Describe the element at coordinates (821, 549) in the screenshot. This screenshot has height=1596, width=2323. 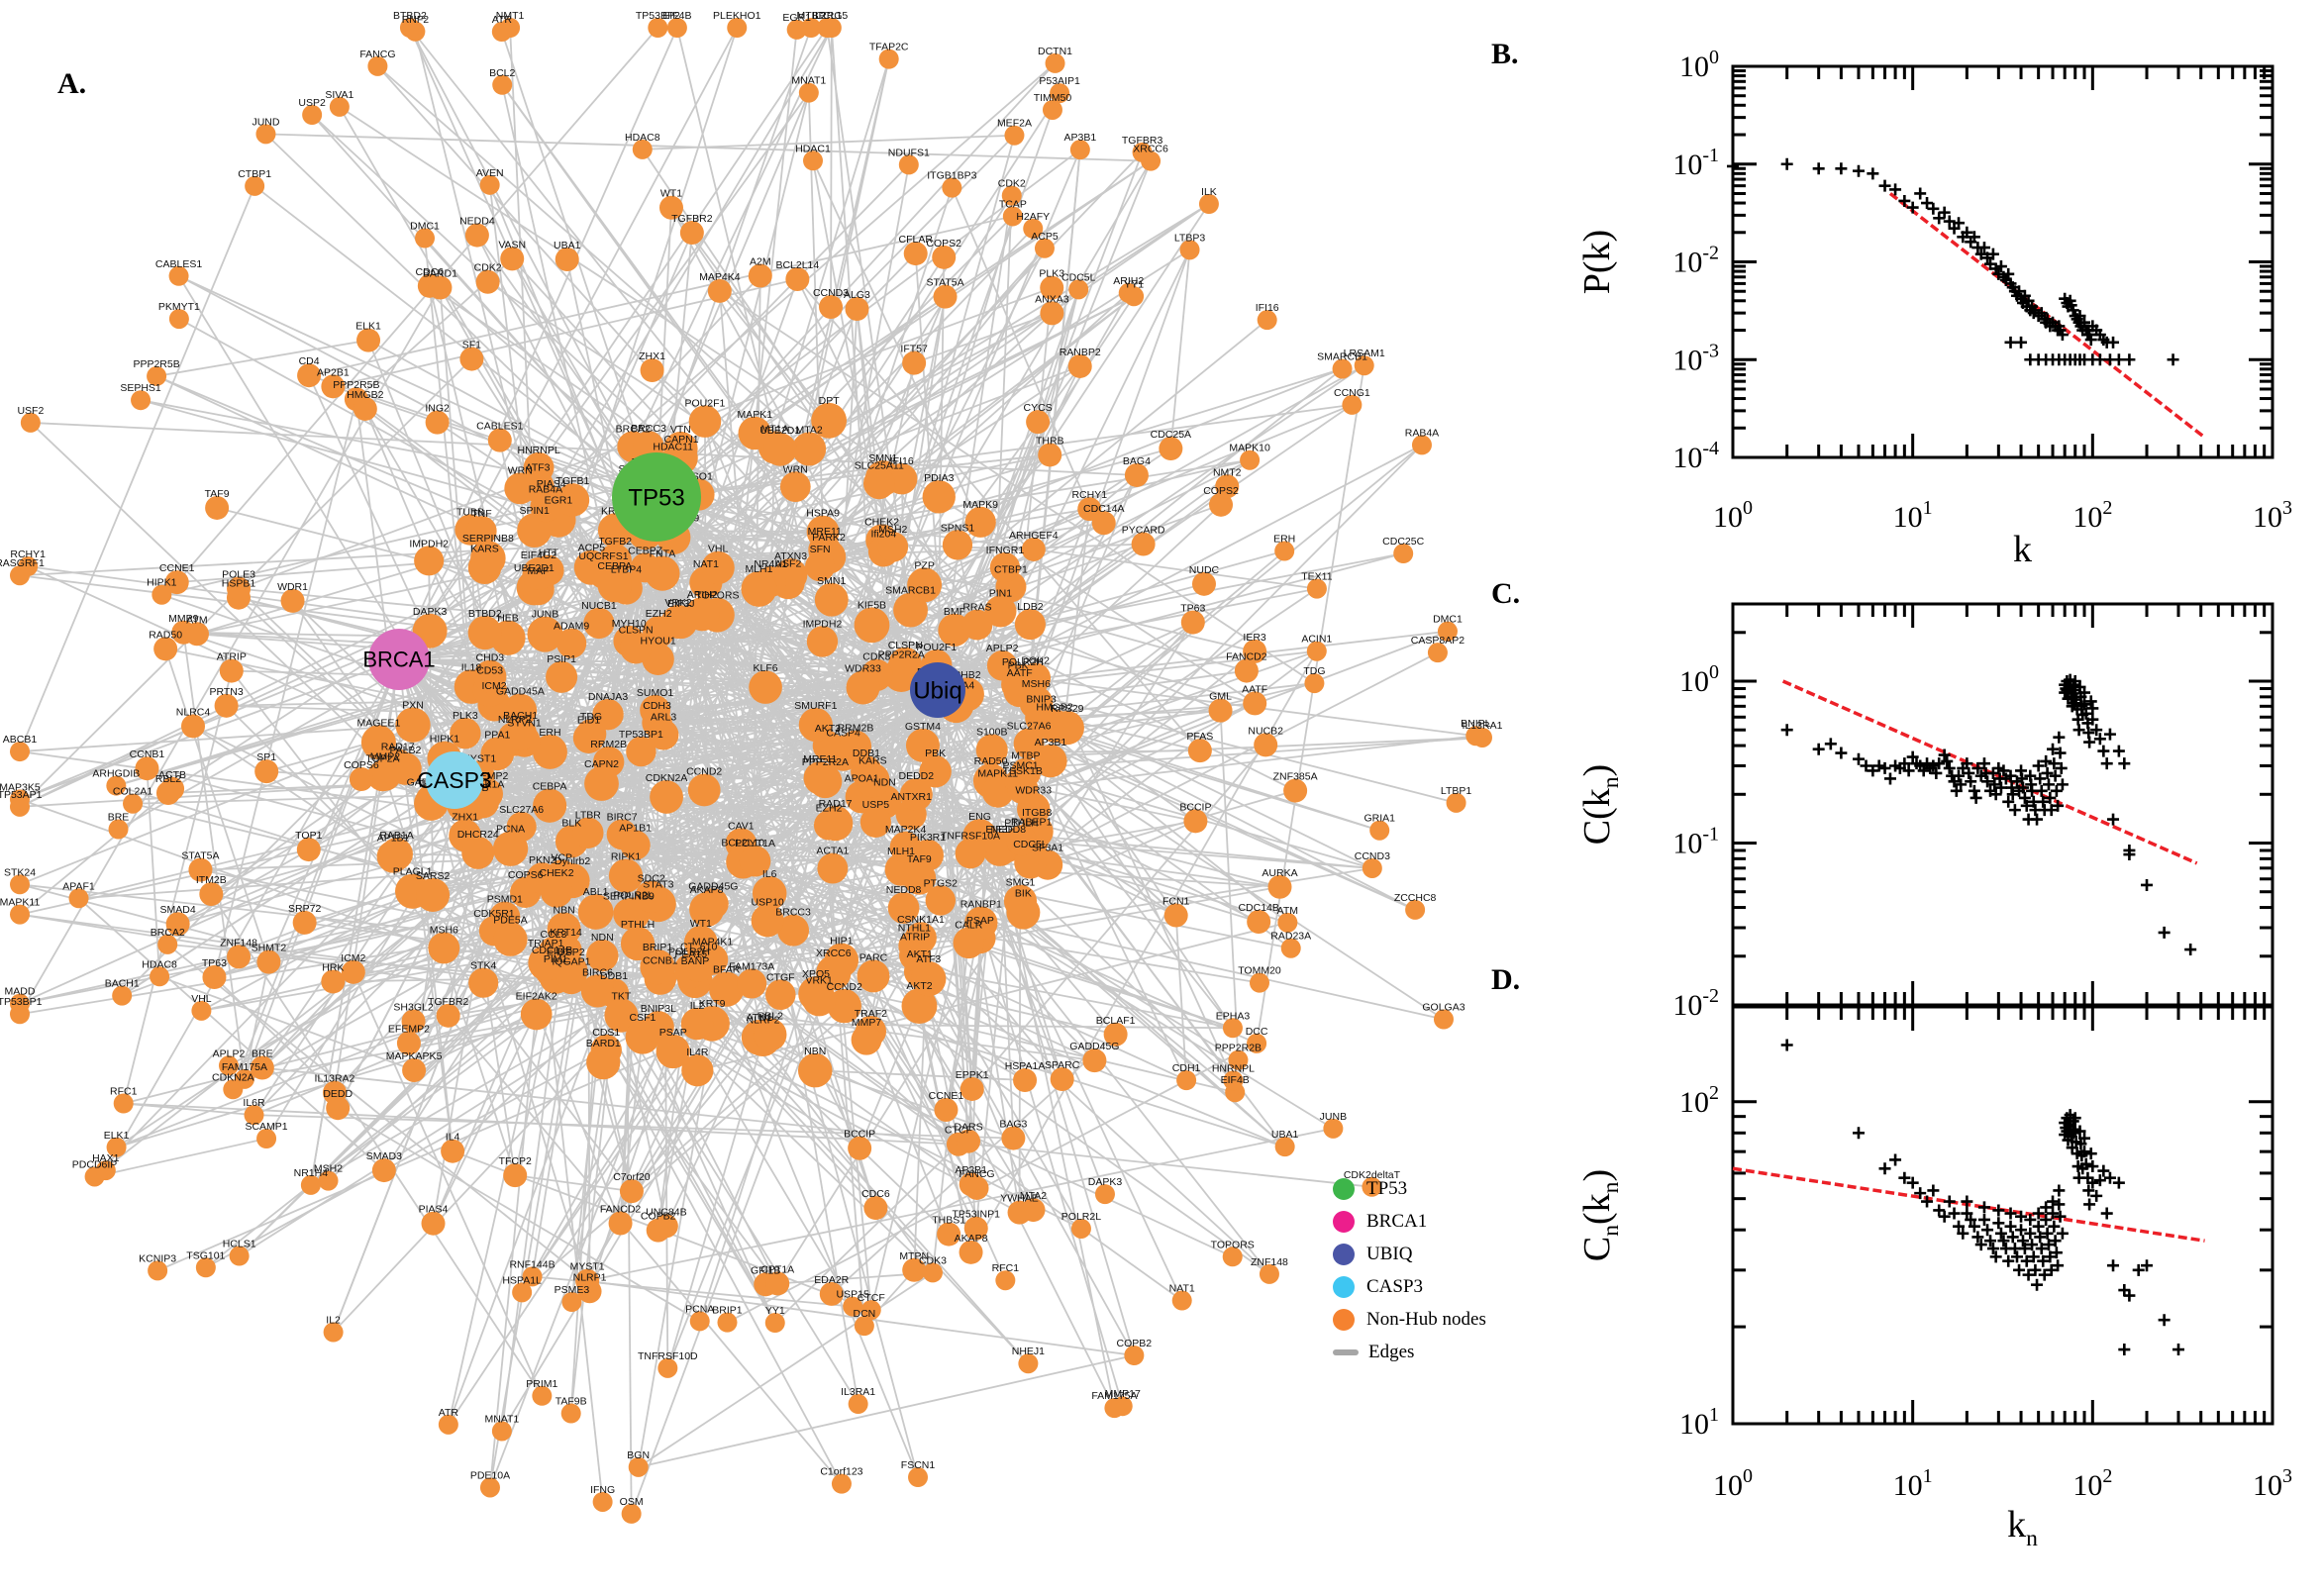
I see `network-node-label: SFN` at that location.